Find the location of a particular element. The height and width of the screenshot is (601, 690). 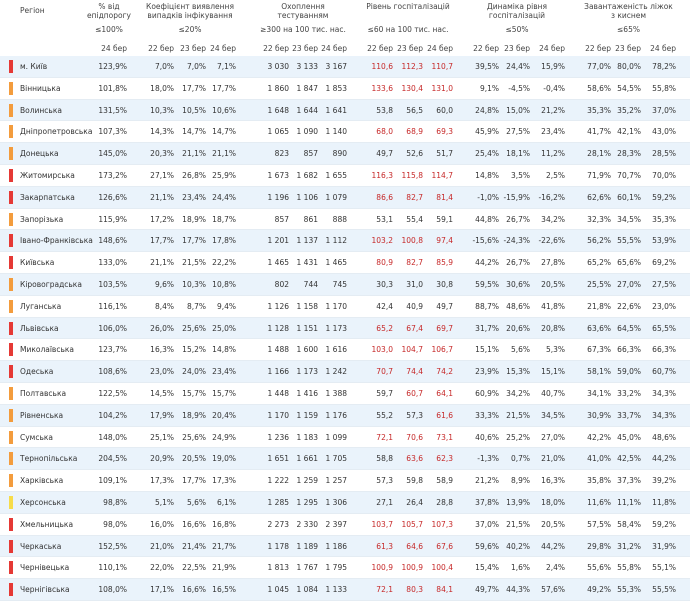

region-name: Чернігівська is located at coordinates (45, 590).